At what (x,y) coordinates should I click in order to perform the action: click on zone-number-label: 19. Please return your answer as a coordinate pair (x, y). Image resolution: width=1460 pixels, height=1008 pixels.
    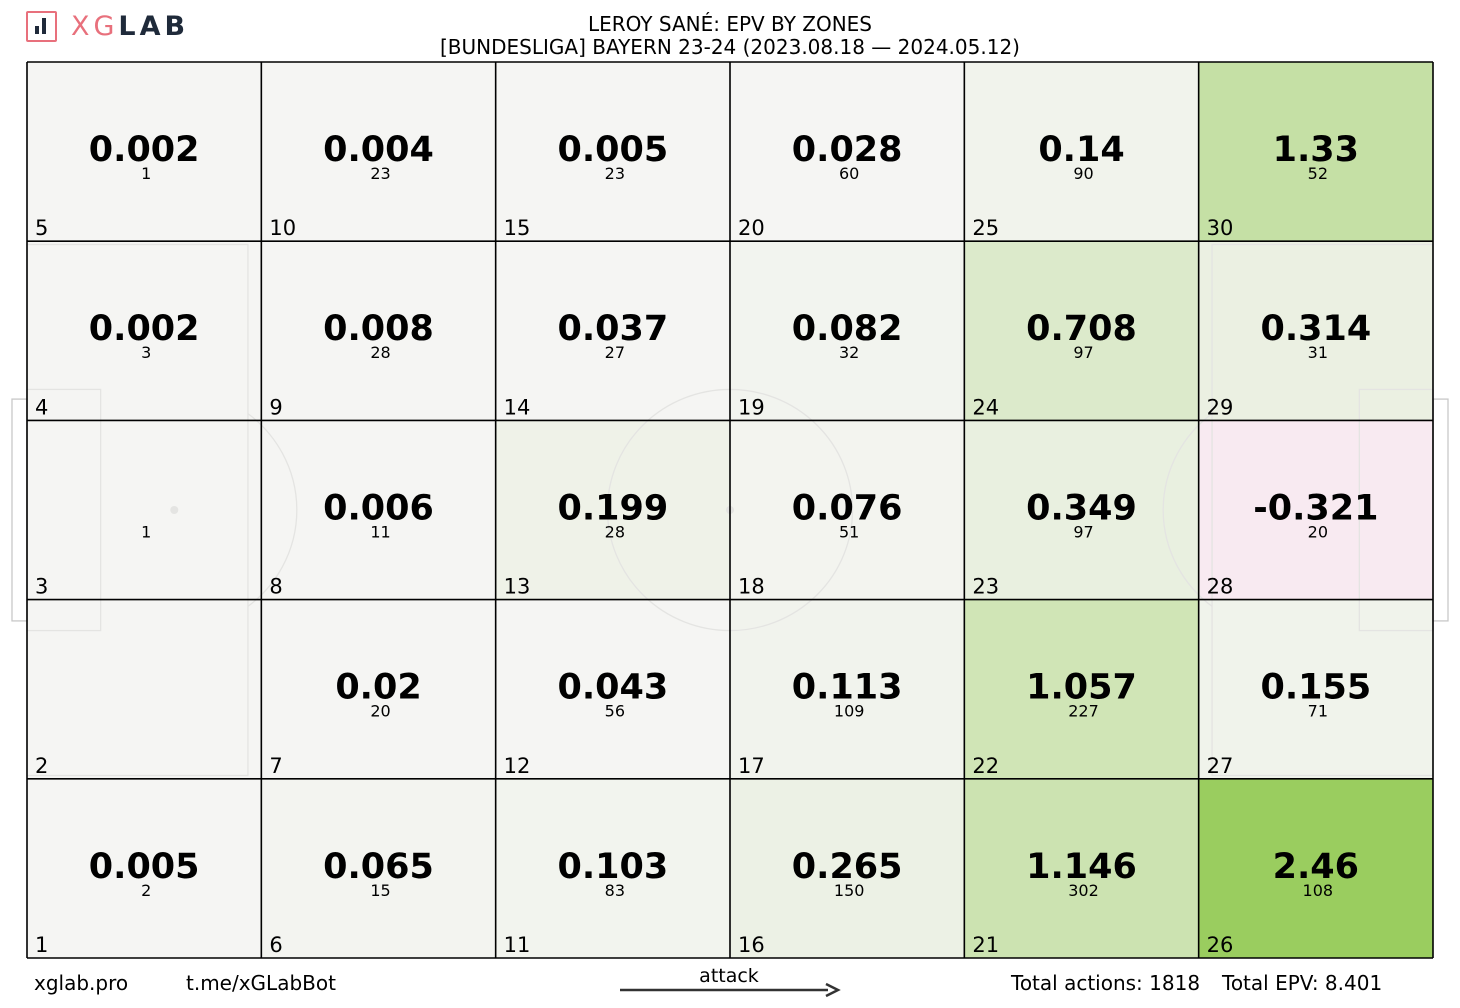
    Looking at the image, I should click on (751, 407).